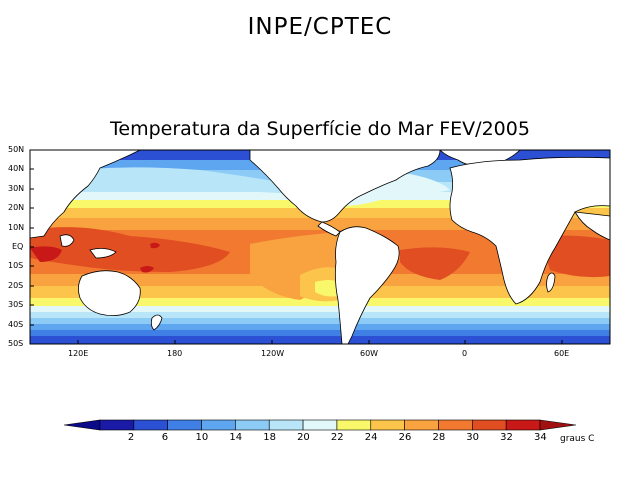 Image resolution: width=640 pixels, height=494 pixels. Describe the element at coordinates (16, 168) in the screenshot. I see `lat-label-40n: 40N` at that location.